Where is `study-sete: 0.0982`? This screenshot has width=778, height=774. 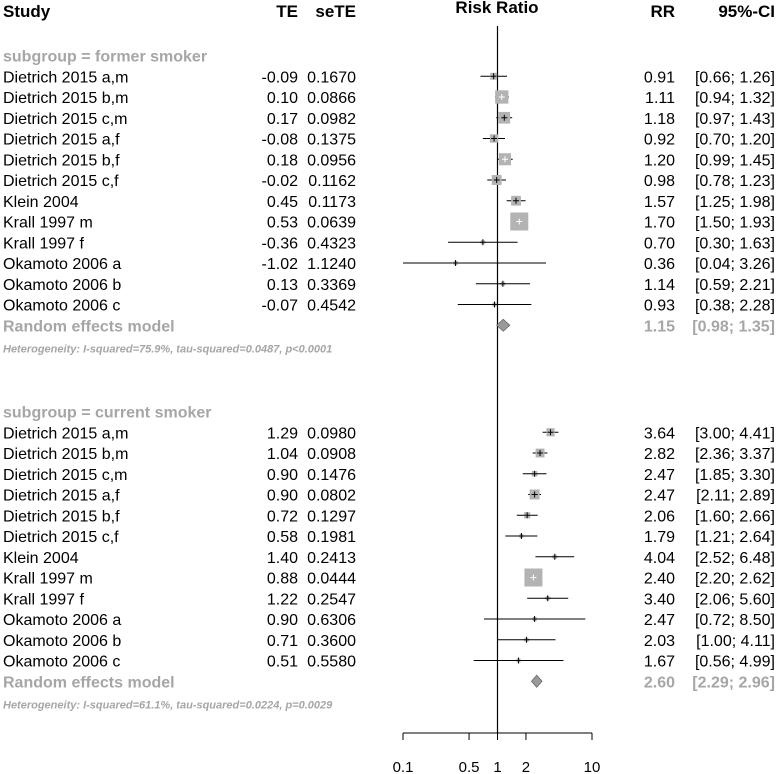 study-sete: 0.0982 is located at coordinates (331, 119).